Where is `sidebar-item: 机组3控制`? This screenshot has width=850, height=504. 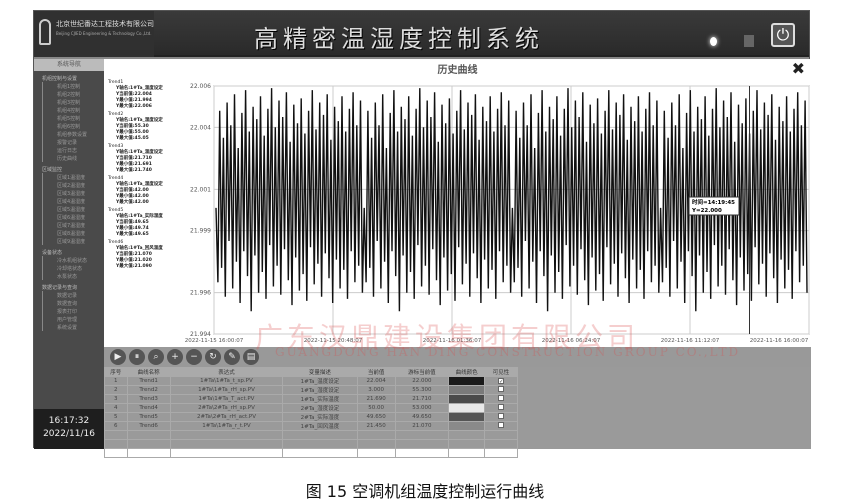
sidebar-item: 机组3控制 is located at coordinates (73, 102).